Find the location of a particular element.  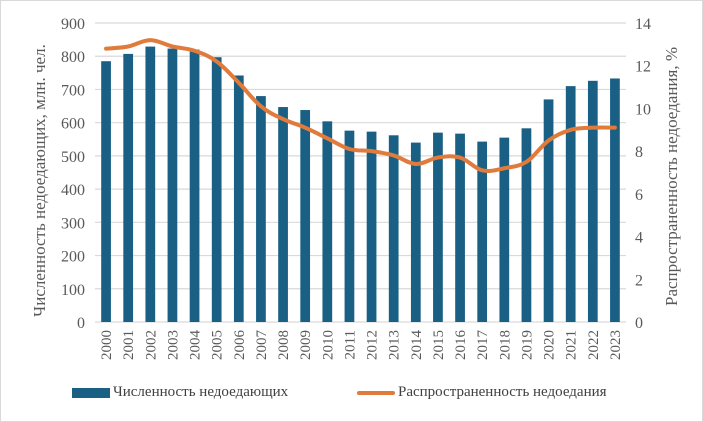

x-tick-label: 2004 is located at coordinates (196, 345).